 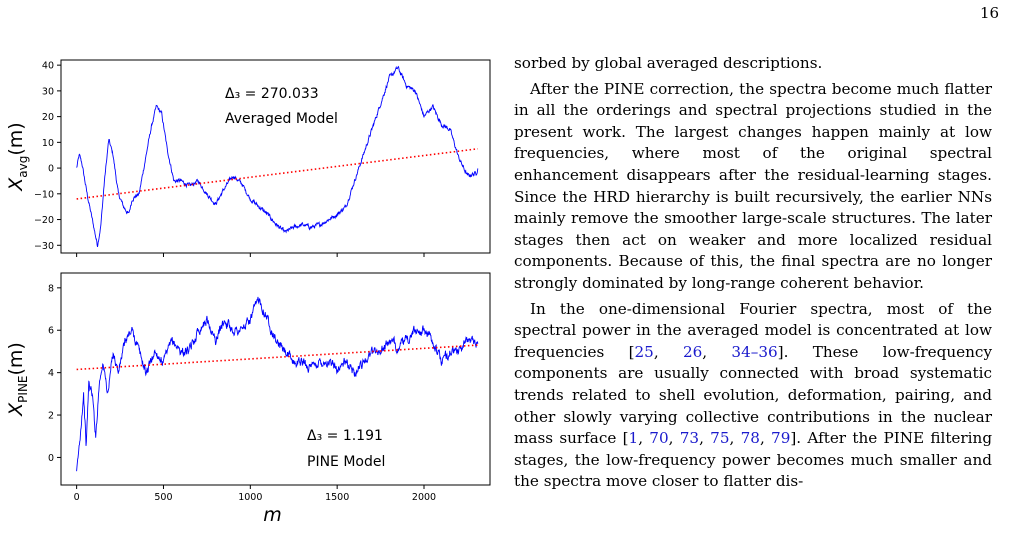 I want to click on y-axis-label: XPINE(m), so click(x=17, y=379).